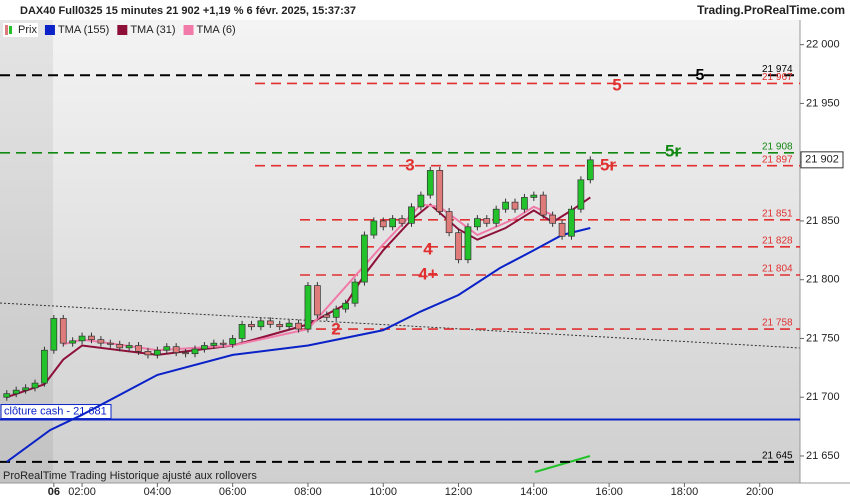  What do you see at coordinates (777, 240) in the screenshot?
I see `level-label: 21 828` at bounding box center [777, 240].